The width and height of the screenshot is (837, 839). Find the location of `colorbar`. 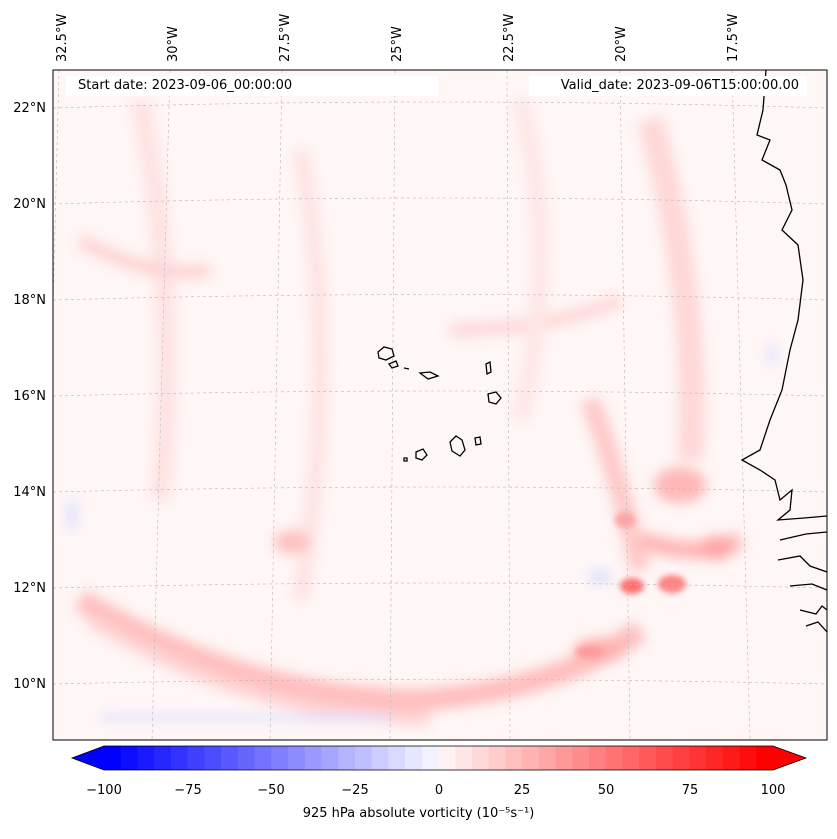

colorbar is located at coordinates (439, 758).